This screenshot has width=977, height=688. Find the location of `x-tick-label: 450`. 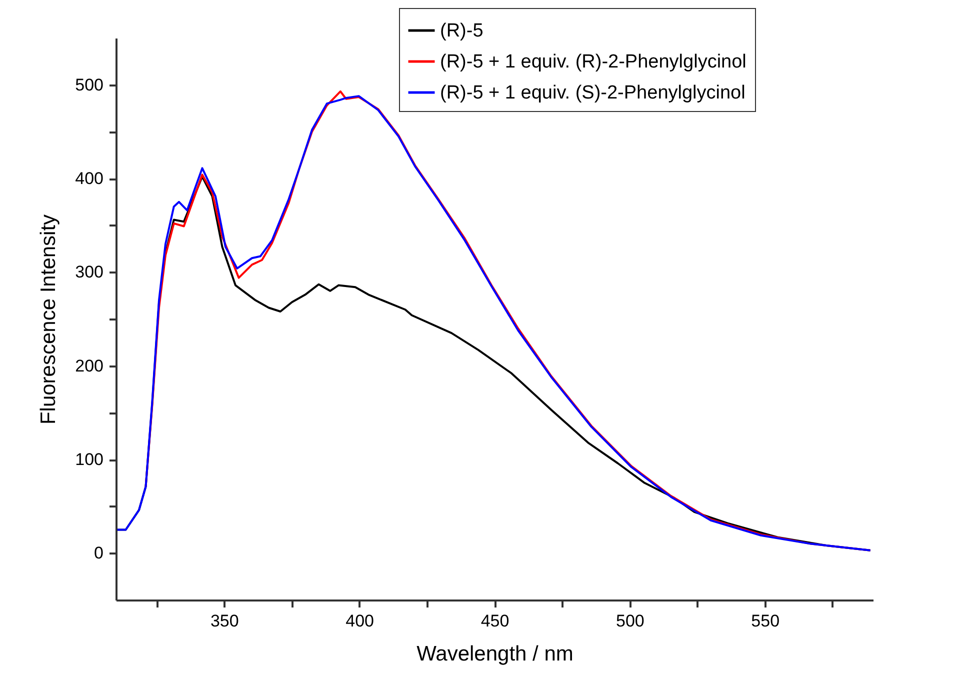

x-tick-label: 450 is located at coordinates (495, 621).